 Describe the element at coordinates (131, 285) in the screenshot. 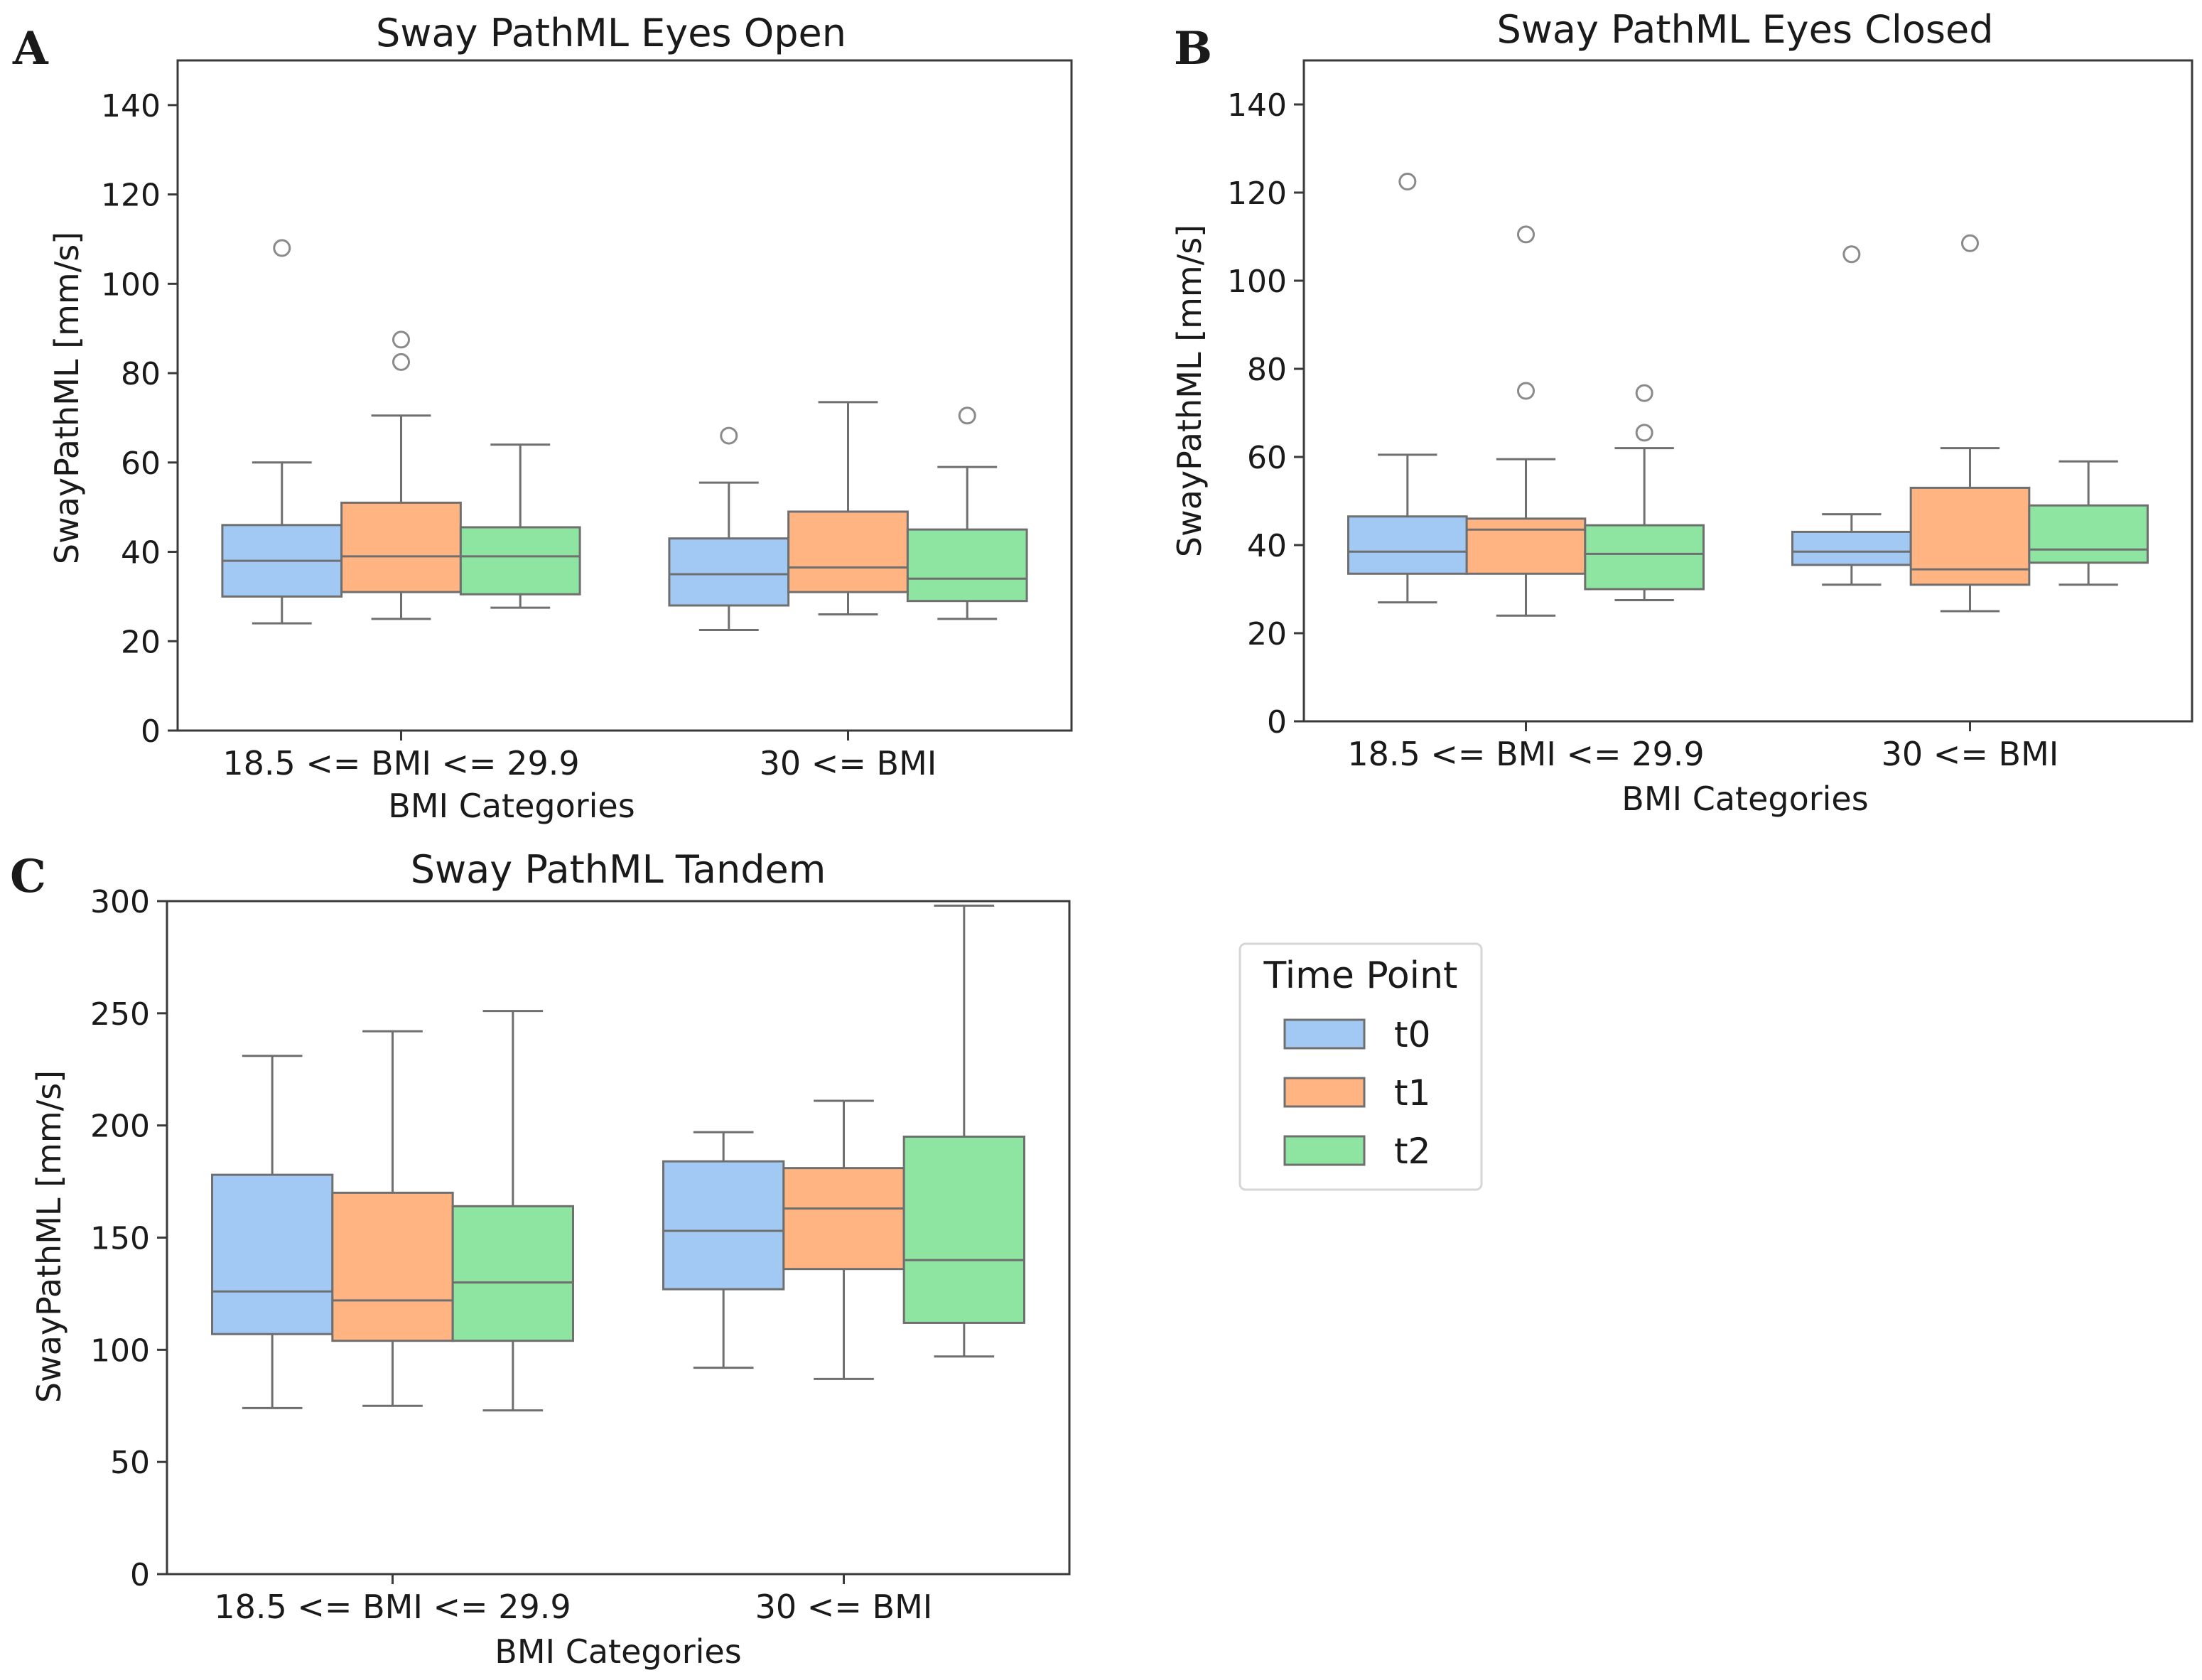

I see `panel-a-ytick-label: 100` at that location.